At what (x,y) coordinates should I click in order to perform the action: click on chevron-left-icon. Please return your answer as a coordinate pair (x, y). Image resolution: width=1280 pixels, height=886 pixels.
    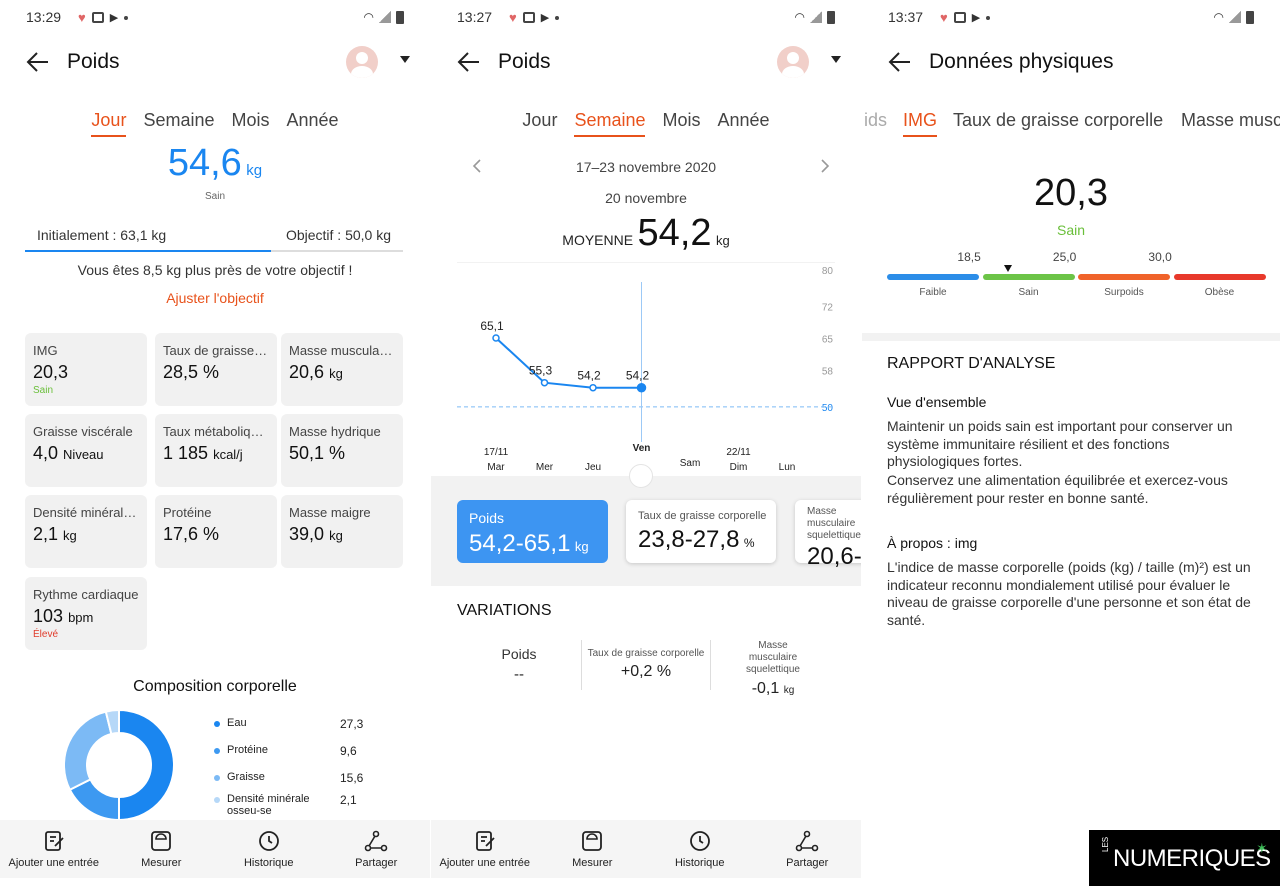
    Looking at the image, I should click on (477, 166).